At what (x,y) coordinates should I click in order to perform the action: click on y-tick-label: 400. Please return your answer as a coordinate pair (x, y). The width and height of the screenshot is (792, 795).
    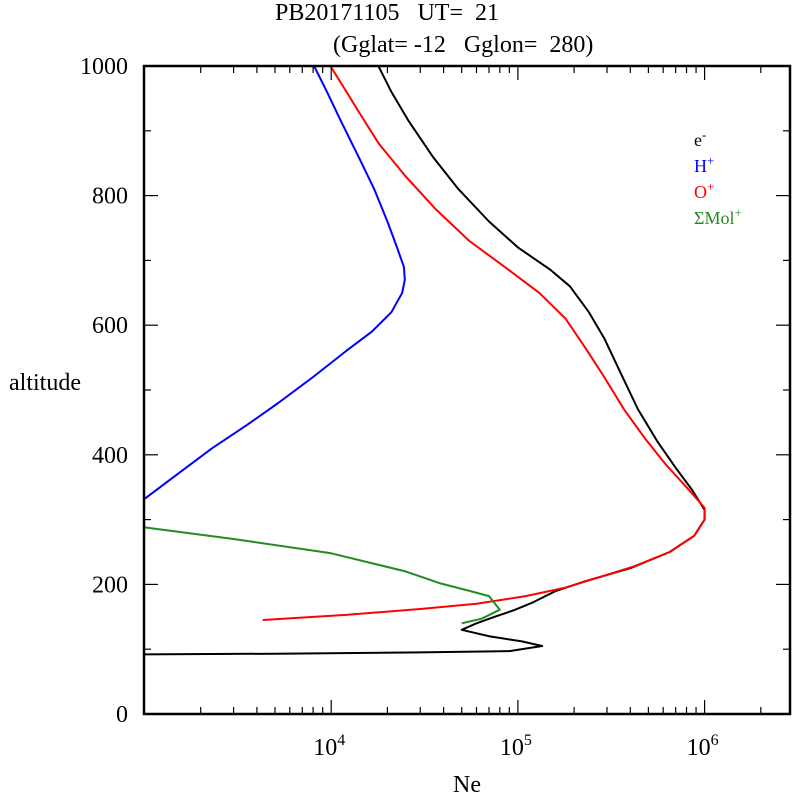
    Looking at the image, I should click on (110, 456).